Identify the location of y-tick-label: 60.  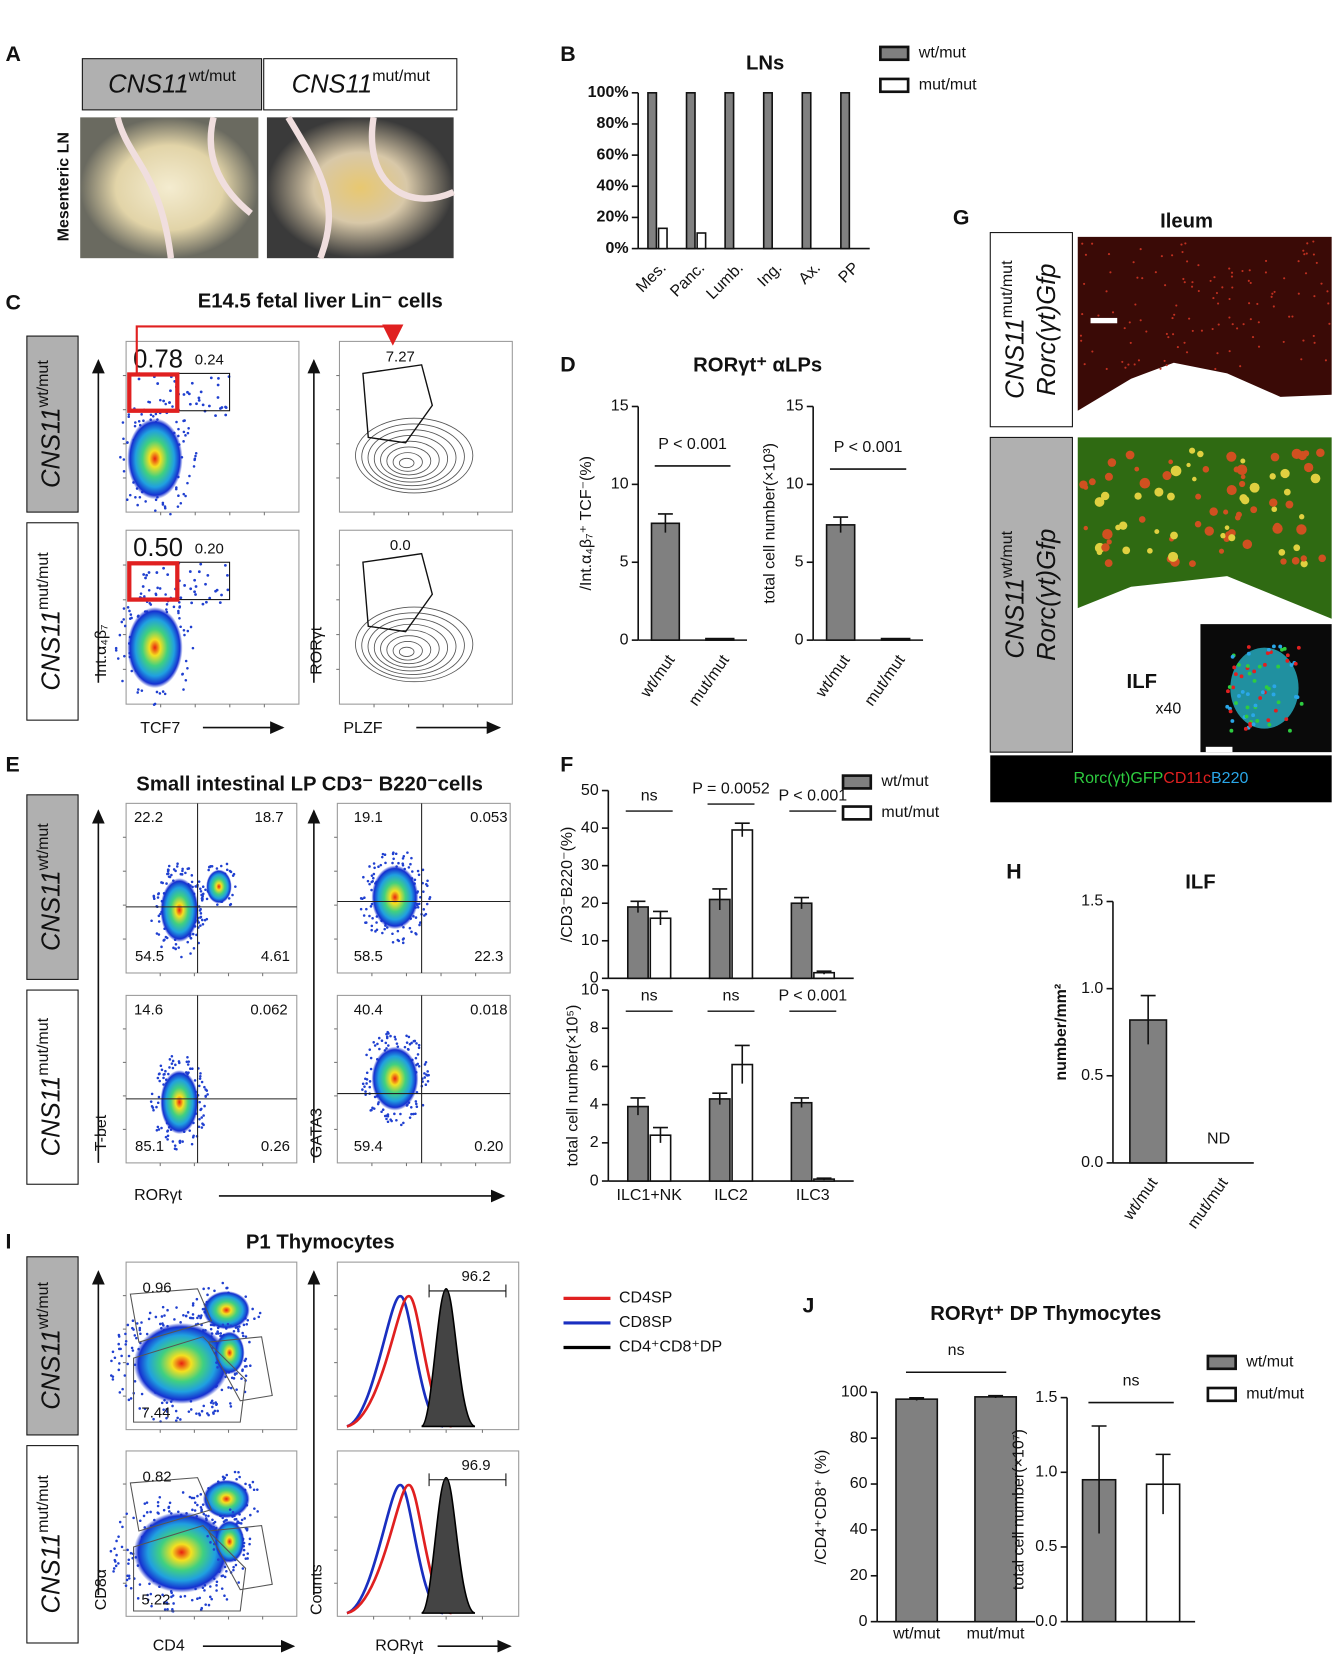
(859, 1483).